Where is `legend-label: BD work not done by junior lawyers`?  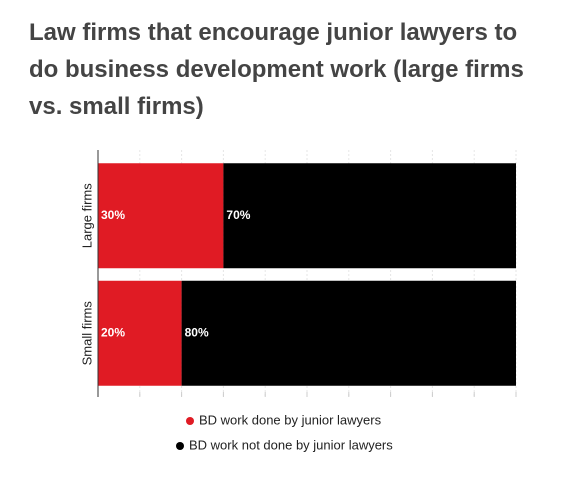 legend-label: BD work not done by junior lawyers is located at coordinates (291, 444).